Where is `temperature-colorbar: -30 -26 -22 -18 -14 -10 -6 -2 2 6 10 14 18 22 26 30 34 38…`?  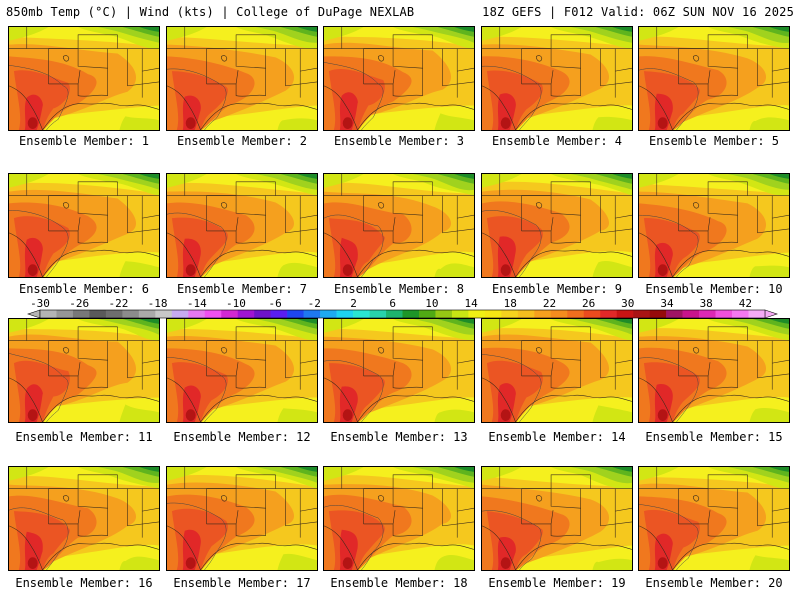 temperature-colorbar: -30 -26 -22 -18 -14 -10 -6 -2 2 6 10 14 18 22 26 30 34 38… is located at coordinates (402, 308).